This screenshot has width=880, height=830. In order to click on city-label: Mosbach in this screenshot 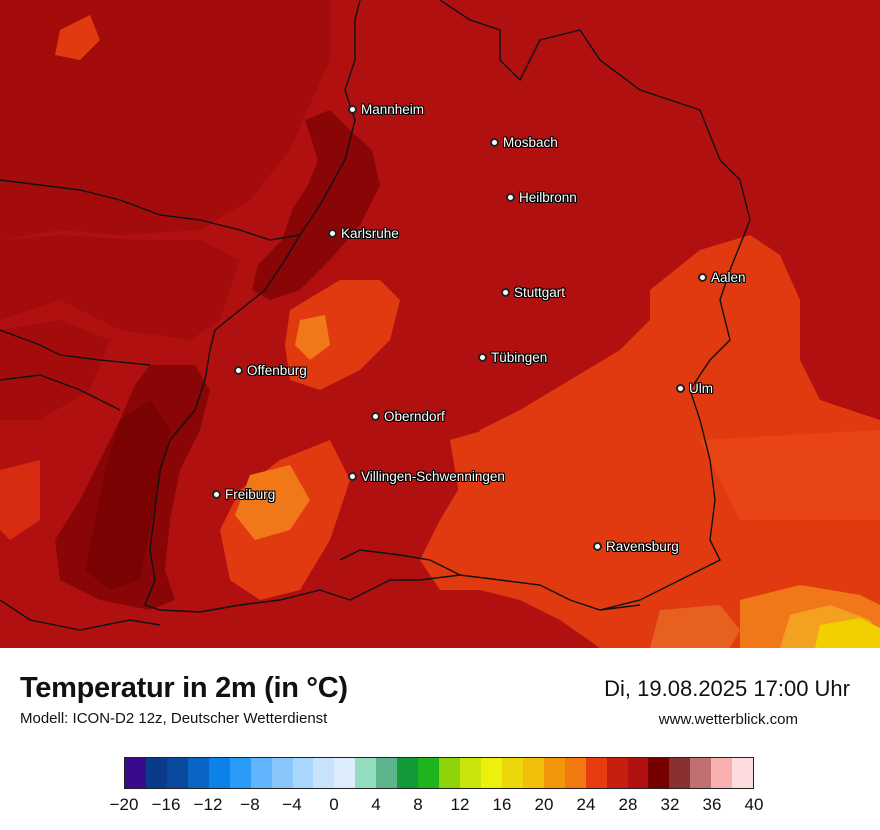, I will do `click(530, 142)`.